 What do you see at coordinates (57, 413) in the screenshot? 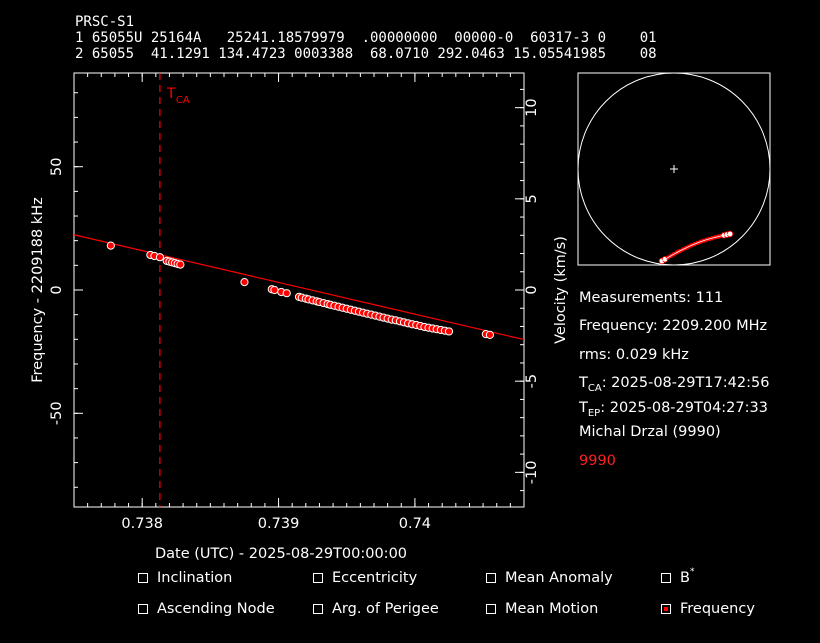
I see `y-tick-label: -50` at bounding box center [57, 413].